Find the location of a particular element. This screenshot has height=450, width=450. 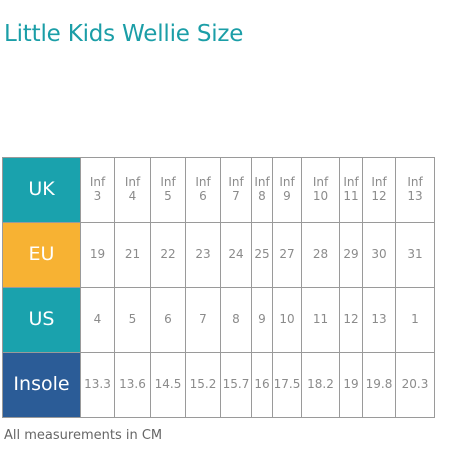

size-cell: Inf 11 is located at coordinates (351, 190).